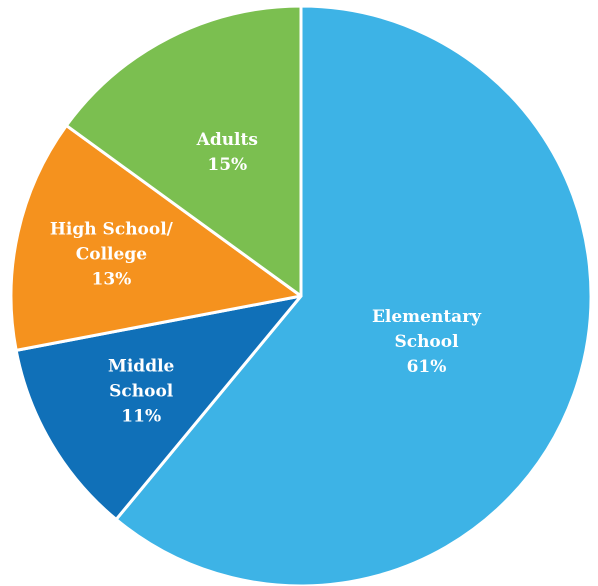  Describe the element at coordinates (227, 165) in the screenshot. I see `pie-value-label: 15%` at that location.